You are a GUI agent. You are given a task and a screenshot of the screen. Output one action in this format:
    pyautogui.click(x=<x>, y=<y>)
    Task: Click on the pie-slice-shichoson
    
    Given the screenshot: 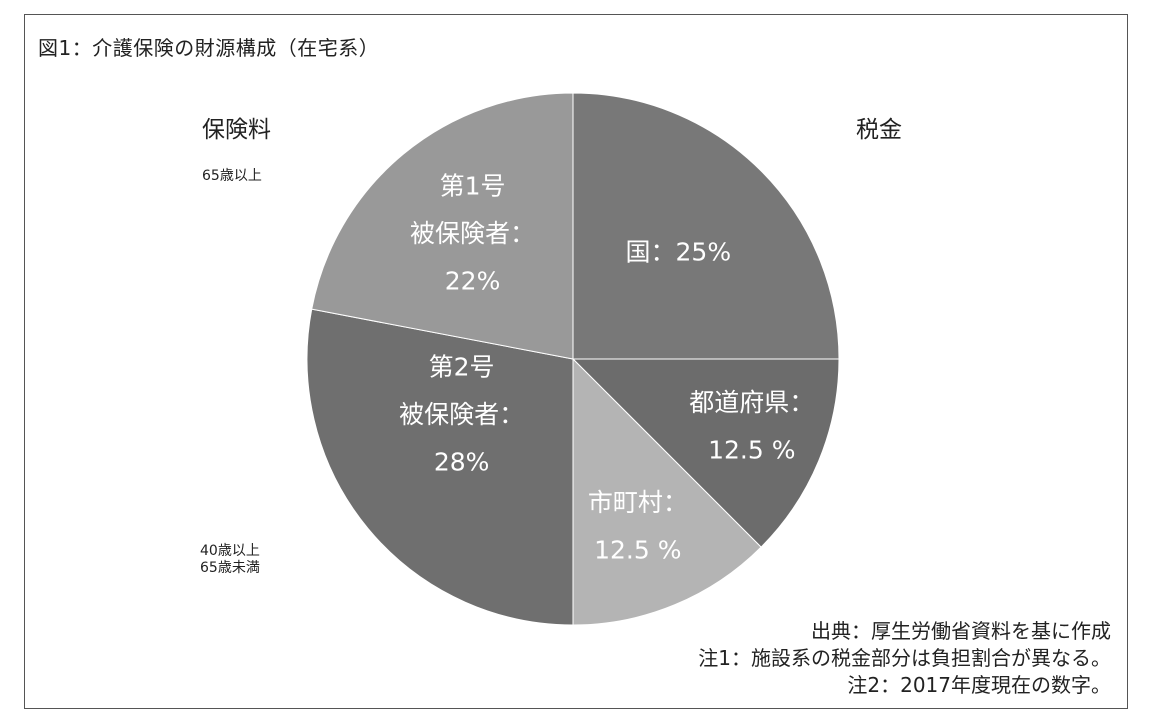 What is the action you would take?
    pyautogui.click(x=667, y=491)
    